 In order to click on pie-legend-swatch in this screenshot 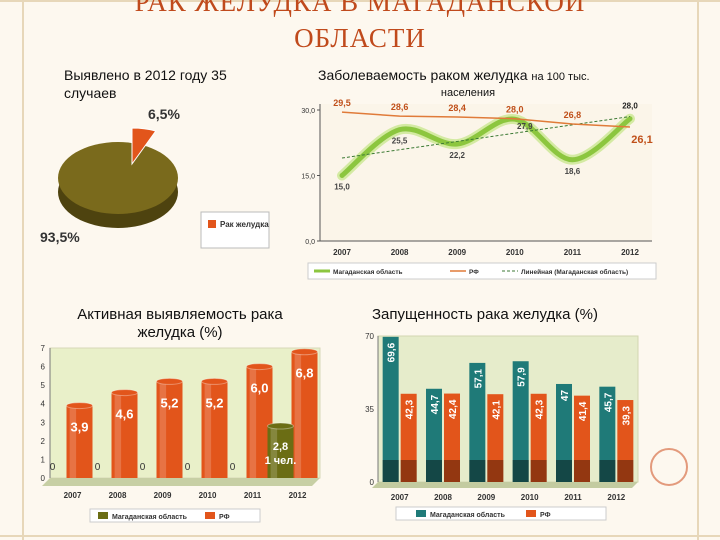, I will do `click(212, 224)`.